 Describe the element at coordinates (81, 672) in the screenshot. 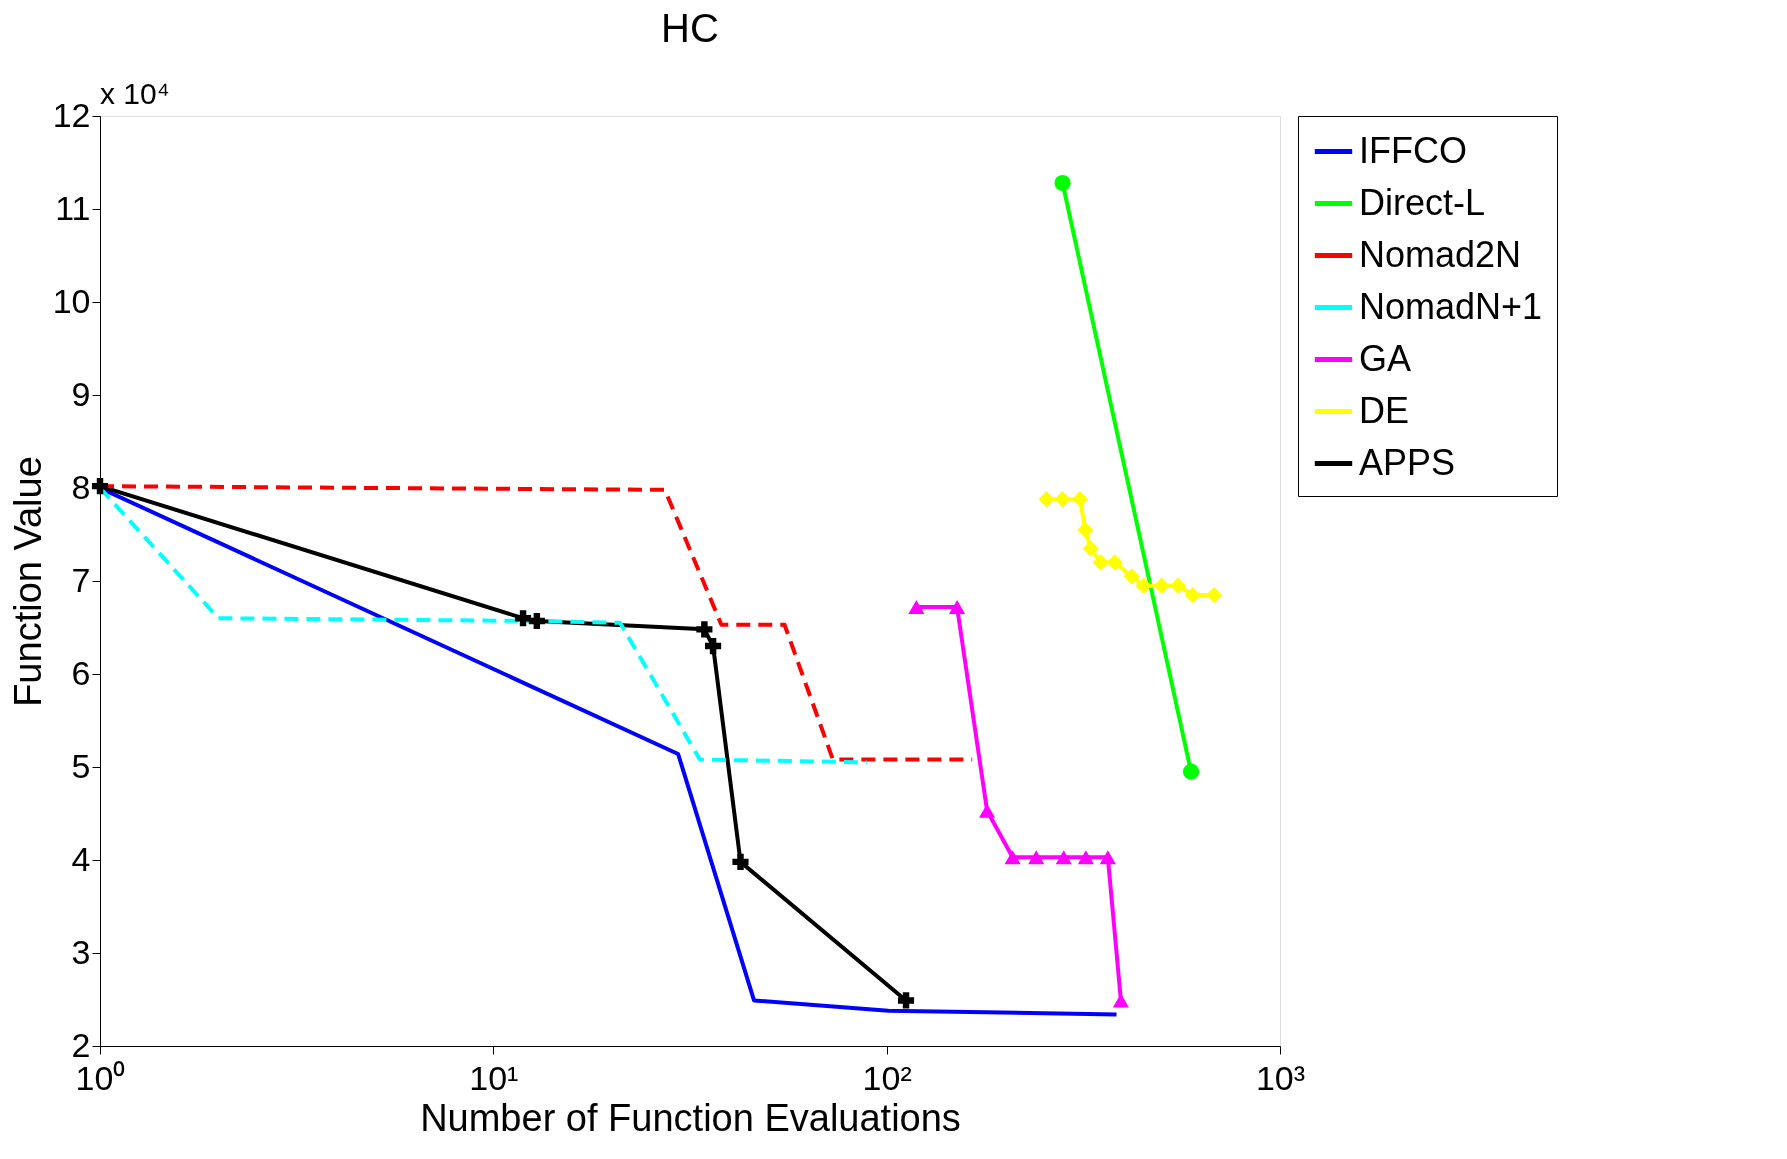

I see `y-tick-label: 6` at that location.